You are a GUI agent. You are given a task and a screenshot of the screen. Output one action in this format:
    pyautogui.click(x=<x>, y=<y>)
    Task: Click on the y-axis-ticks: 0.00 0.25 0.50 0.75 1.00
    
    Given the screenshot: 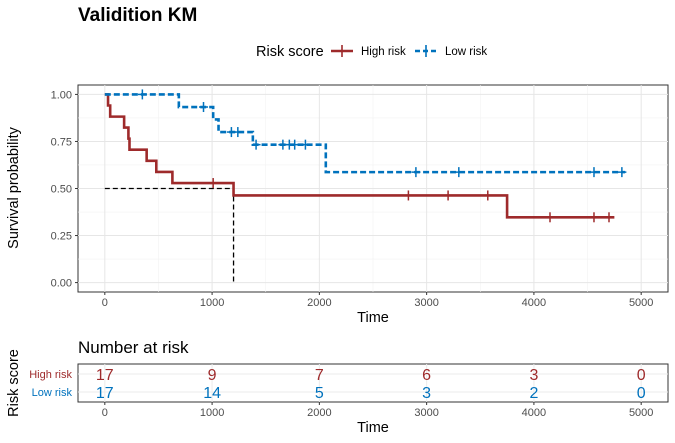 What is the action you would take?
    pyautogui.click(x=64, y=189)
    